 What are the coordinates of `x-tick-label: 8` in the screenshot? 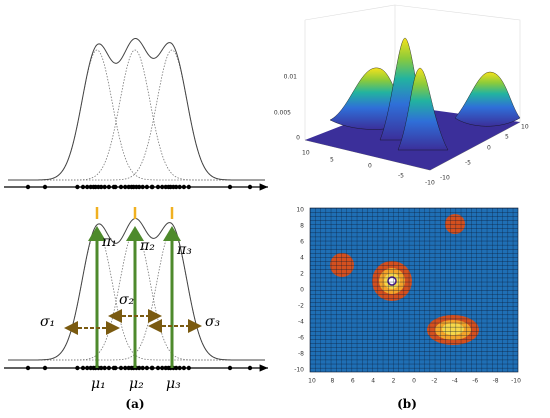 It's located at (332, 381).